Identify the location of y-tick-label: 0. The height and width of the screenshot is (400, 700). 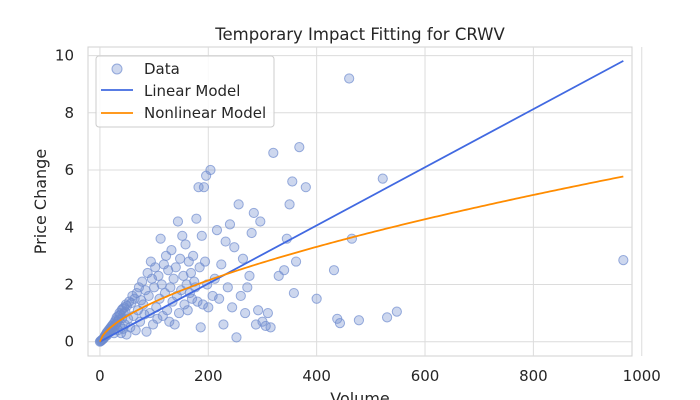
(69, 342).